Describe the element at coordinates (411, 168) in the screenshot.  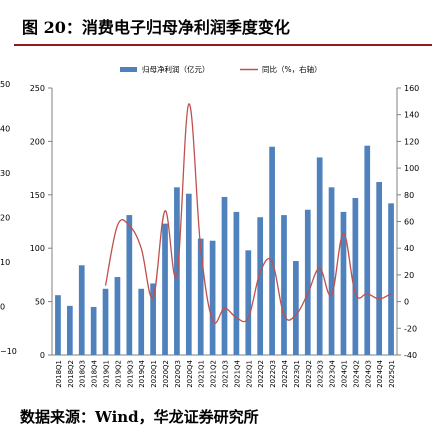
I see `right-tick-label: 100` at that location.